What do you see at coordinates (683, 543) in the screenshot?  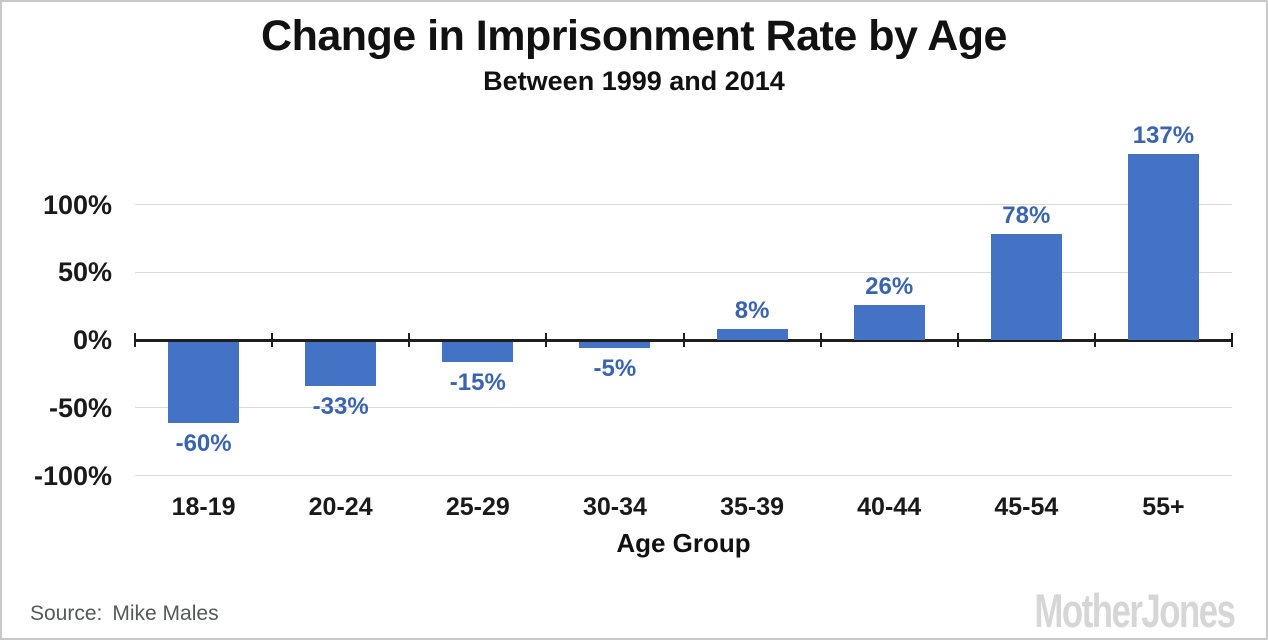 I see `x-axis-title: Age Group` at bounding box center [683, 543].